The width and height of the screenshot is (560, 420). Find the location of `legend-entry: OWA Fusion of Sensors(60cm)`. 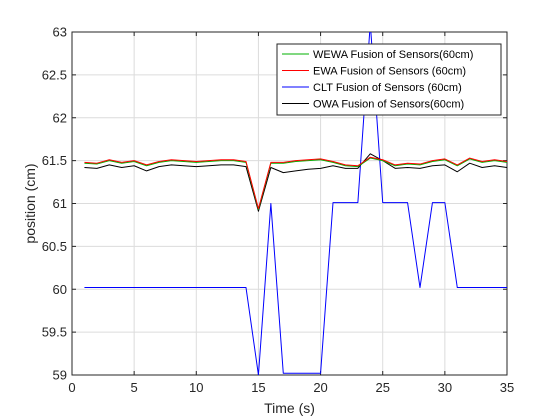

legend-entry: OWA Fusion of Sensors(60cm) is located at coordinates (388, 105).